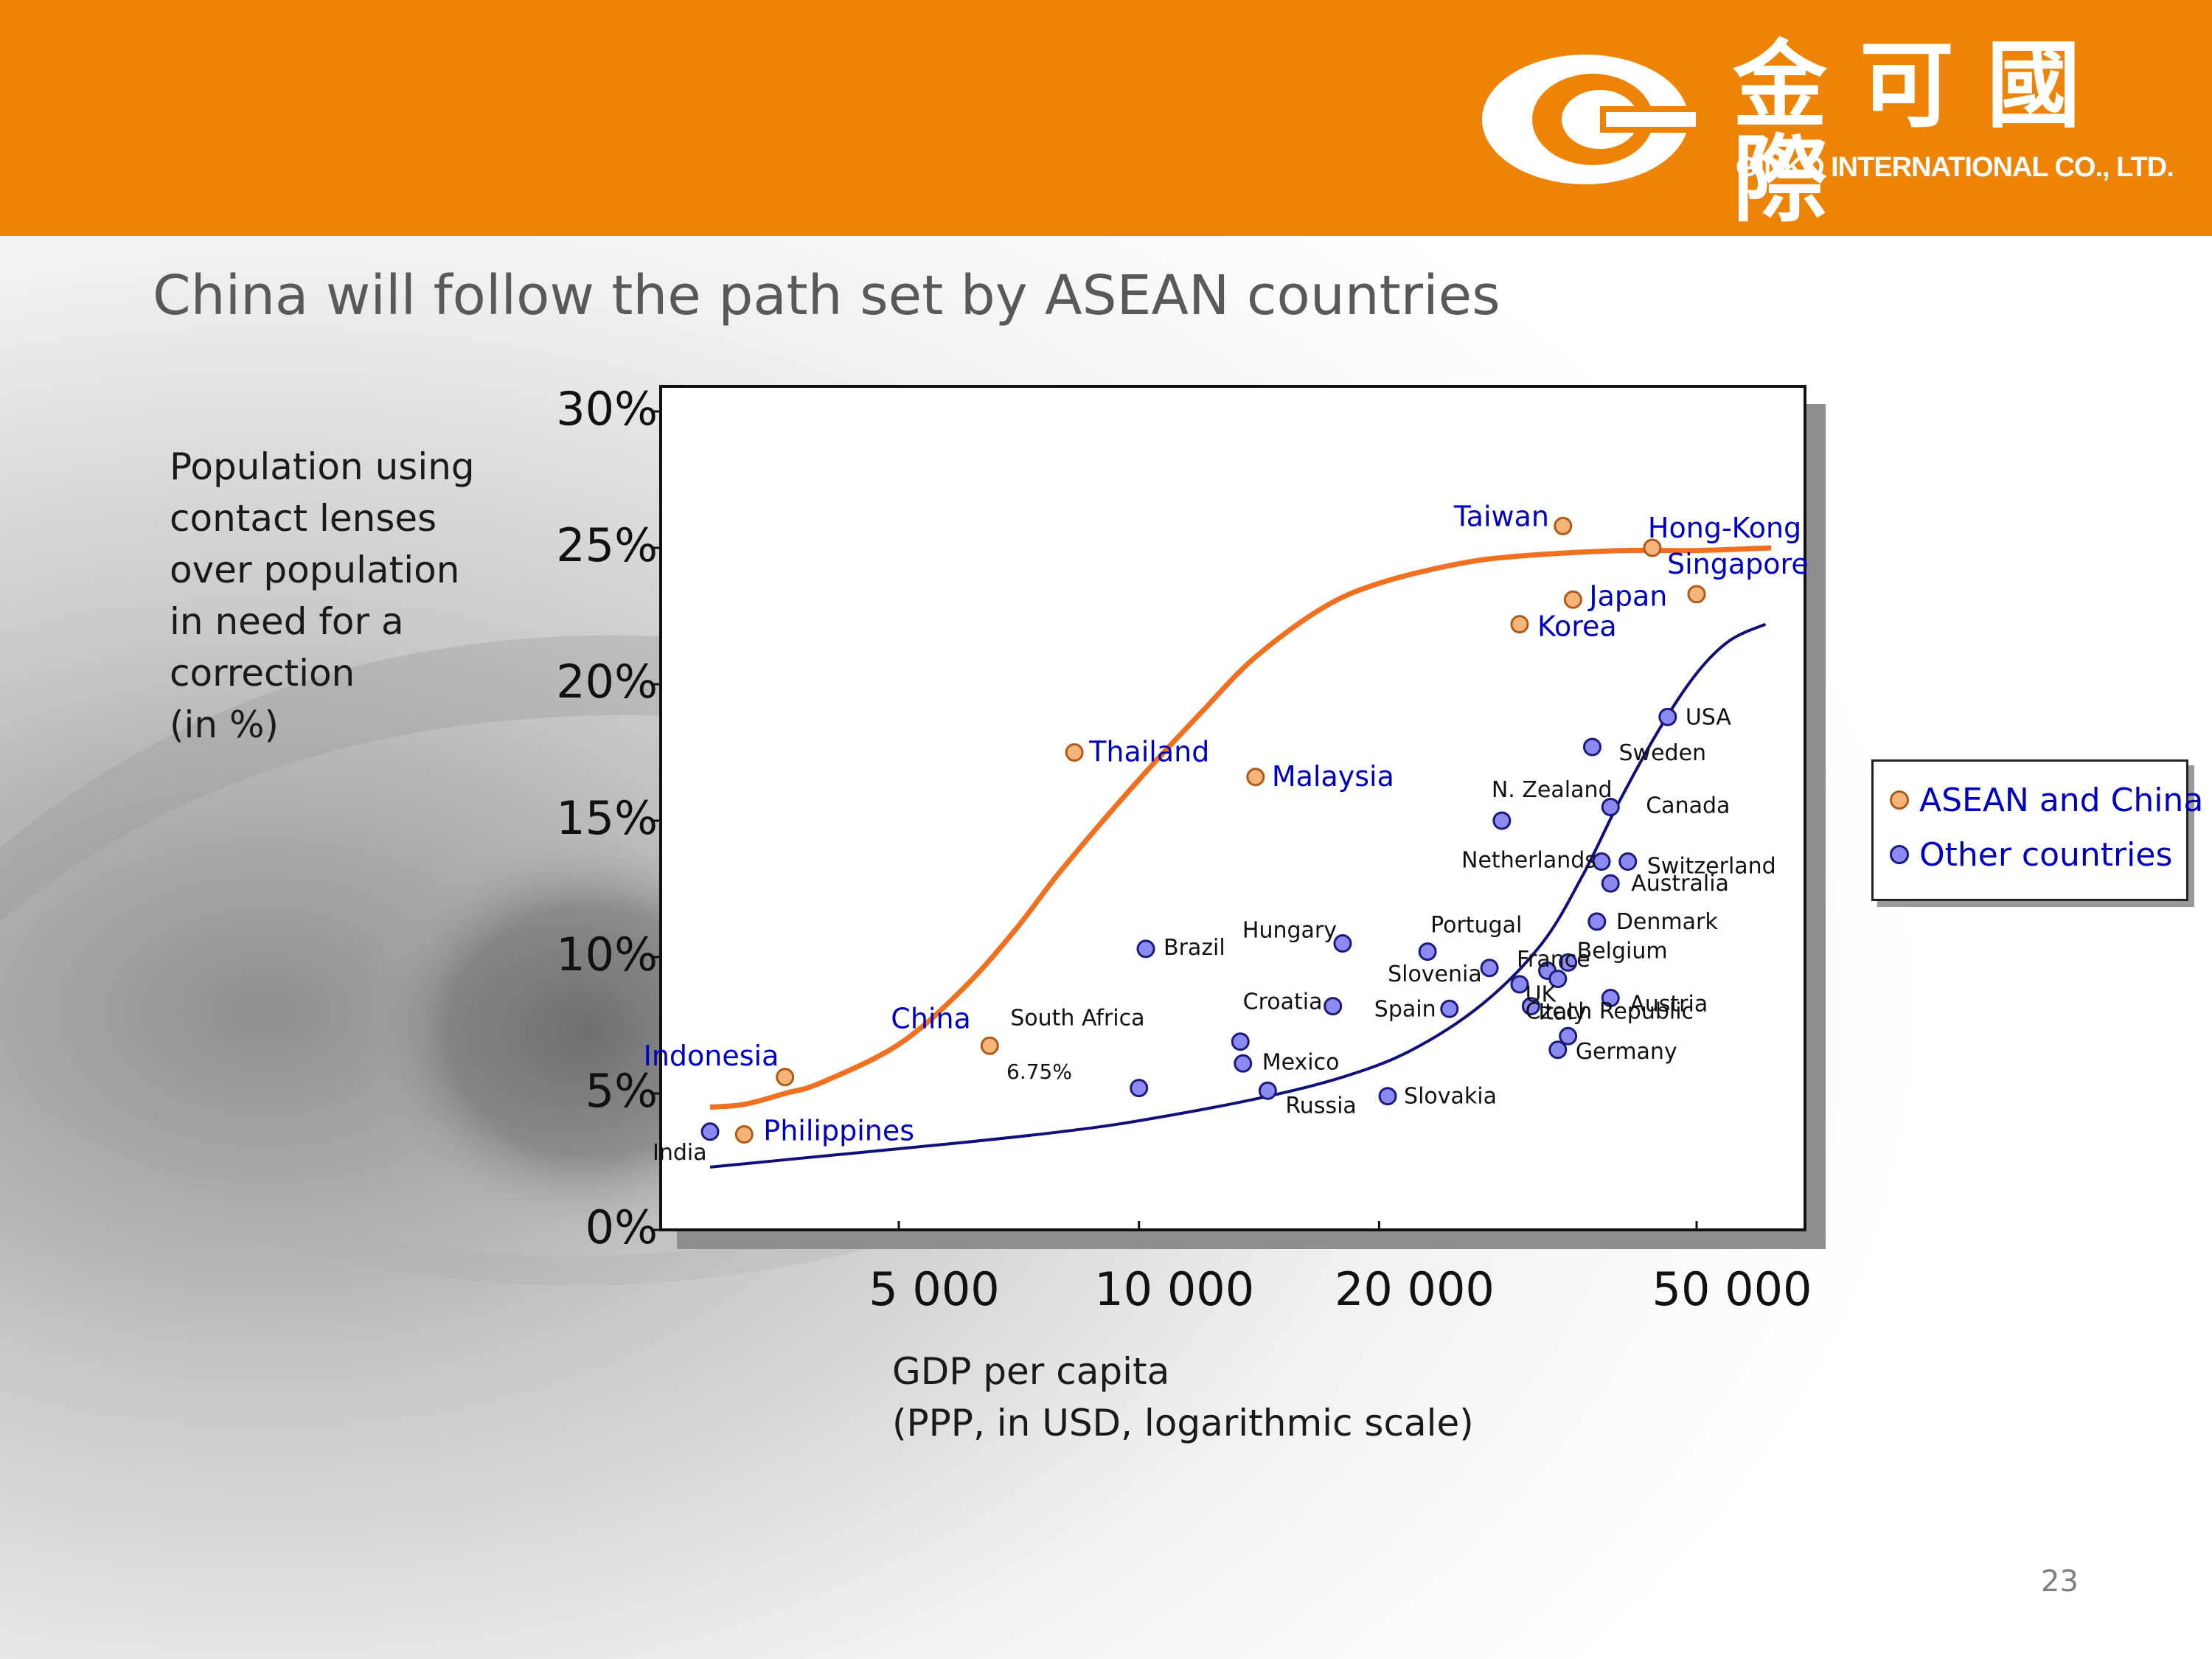  What do you see at coordinates (1427, 951) in the screenshot?
I see `data-point-portugal` at bounding box center [1427, 951].